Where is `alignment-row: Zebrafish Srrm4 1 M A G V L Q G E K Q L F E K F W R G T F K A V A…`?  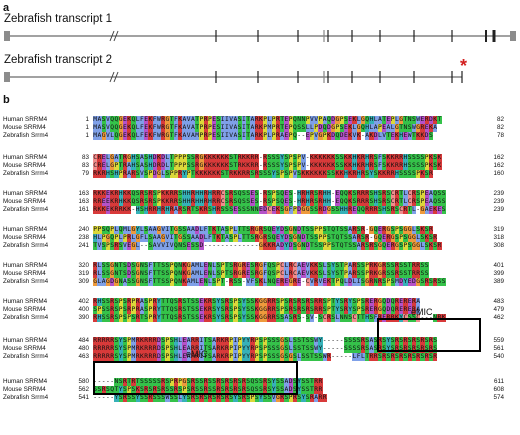 alignment-row: Zebrafish Srrm4 1 M A G V L Q G E K Q L F E K F W R G T F K A V A… is located at coordinates (260, 136).